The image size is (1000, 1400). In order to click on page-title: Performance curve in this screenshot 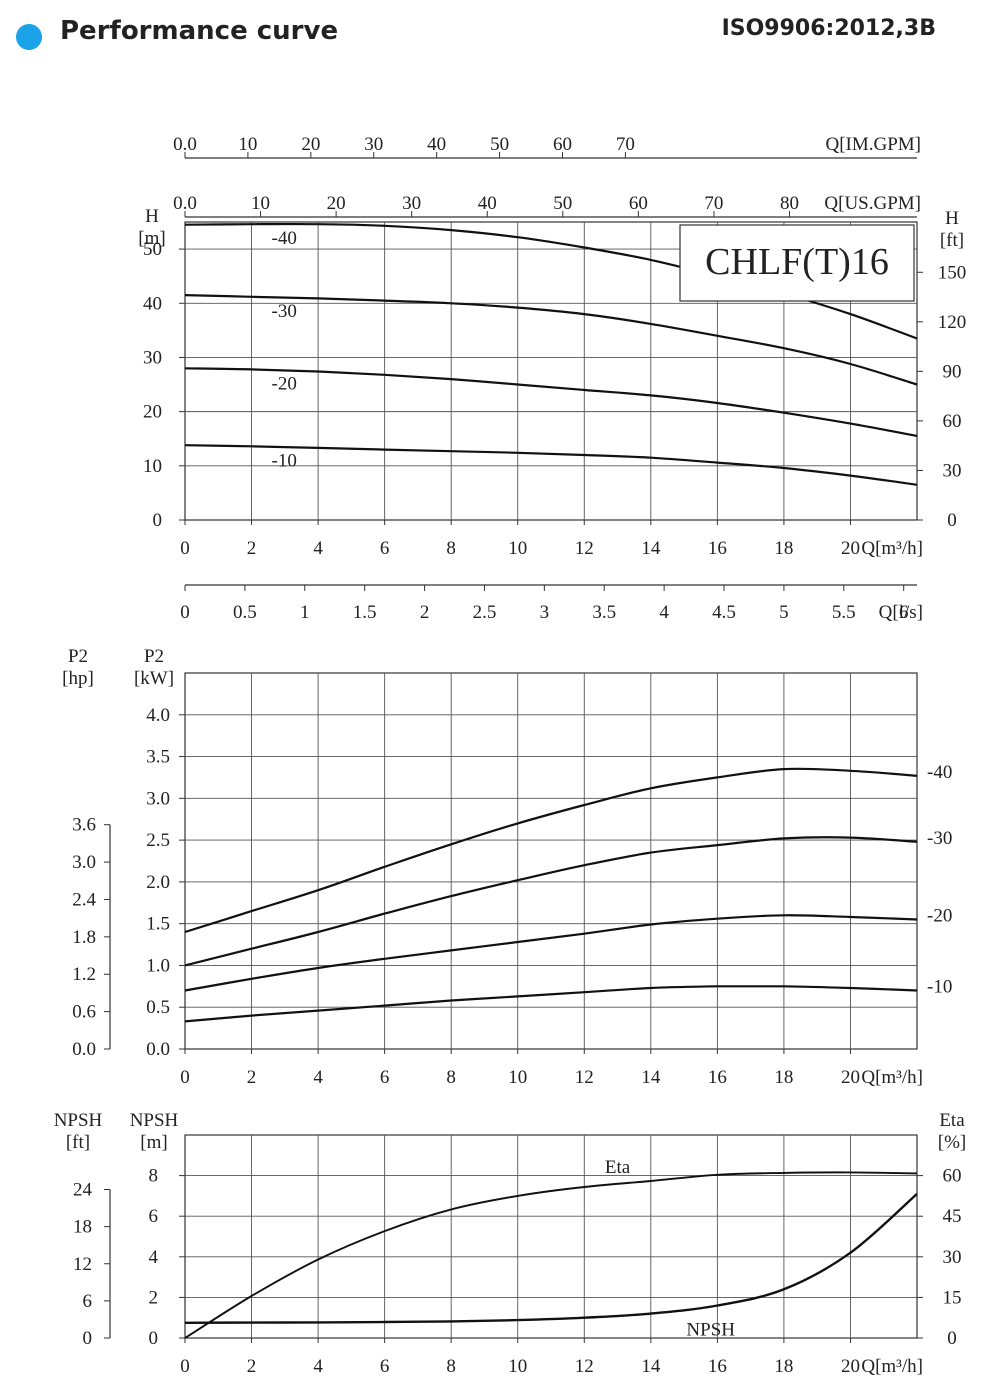, I will do `click(199, 31)`.